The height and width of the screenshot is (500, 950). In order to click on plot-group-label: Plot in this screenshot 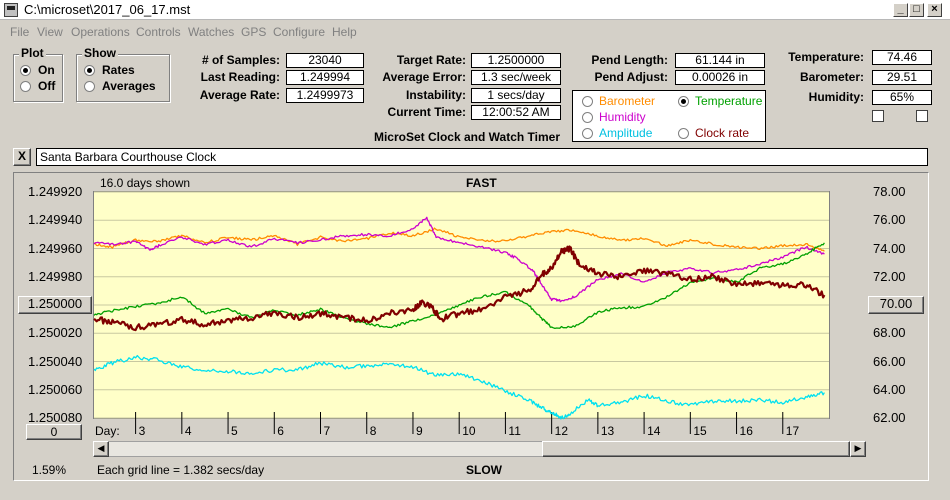, I will do `click(32, 53)`.